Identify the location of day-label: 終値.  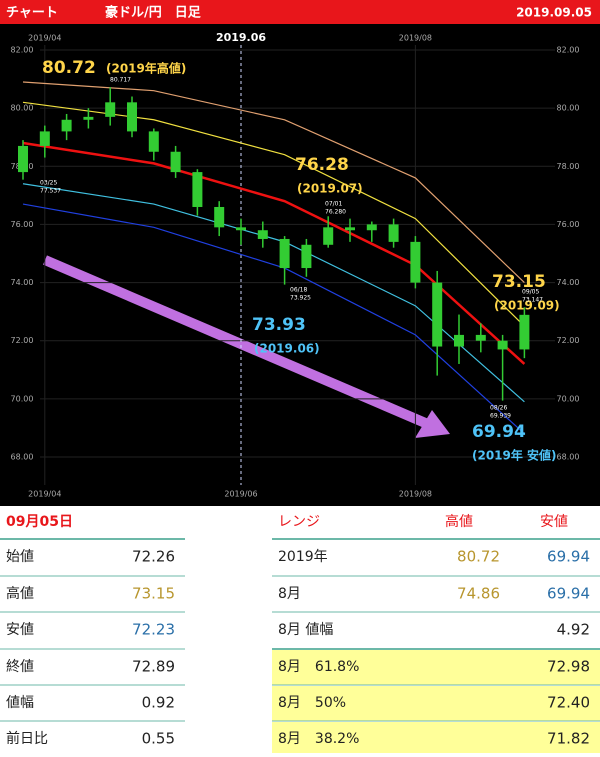
(20, 667).